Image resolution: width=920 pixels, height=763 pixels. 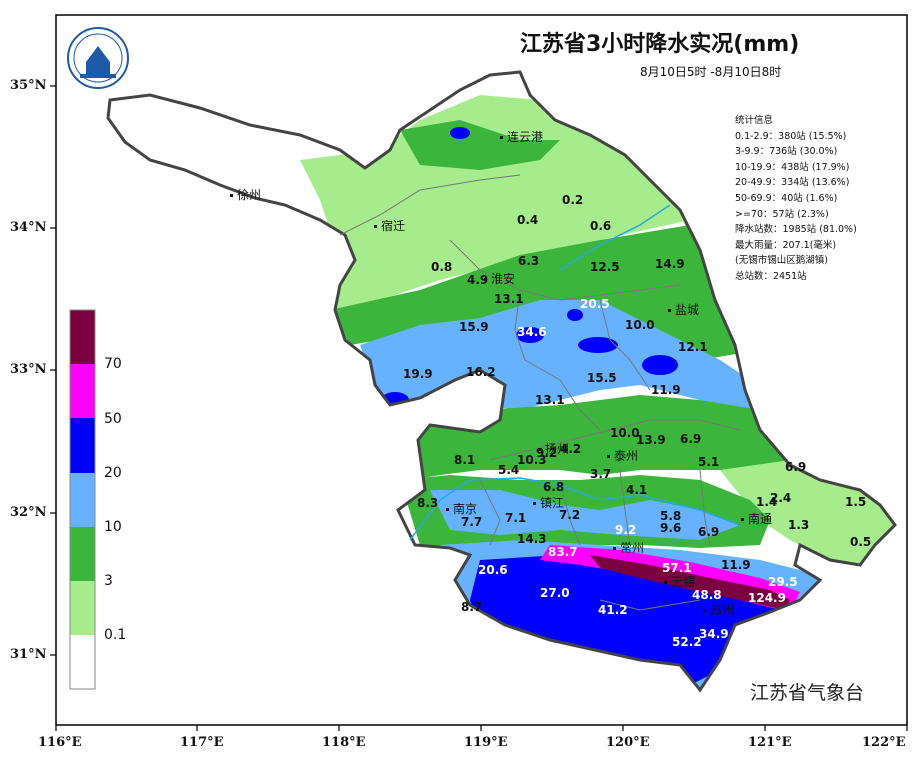 What do you see at coordinates (628, 742) in the screenshot?
I see `lon-label: 120°E` at bounding box center [628, 742].